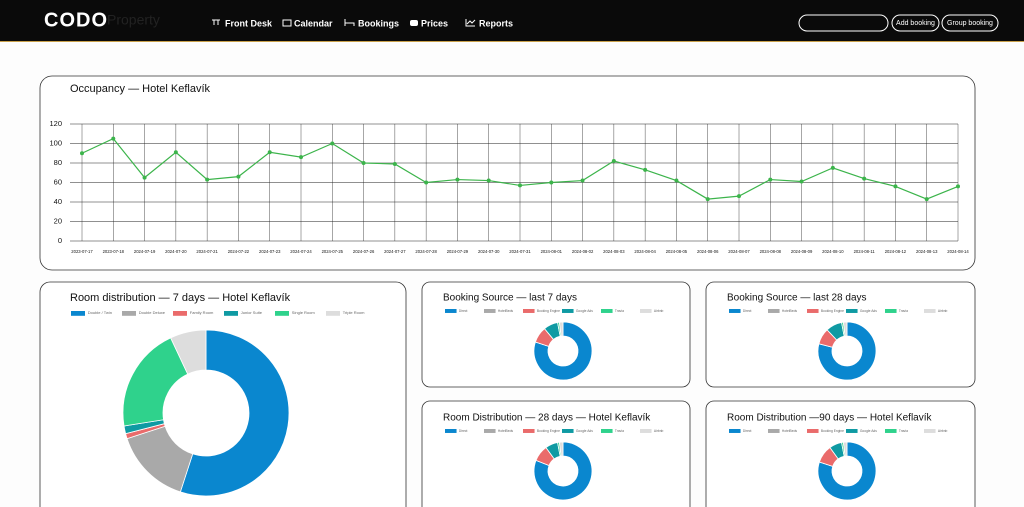 The image size is (1024, 507). Describe the element at coordinates (301, 251) in the screenshot. I see `x-tick-label: 2024-07-24` at that location.